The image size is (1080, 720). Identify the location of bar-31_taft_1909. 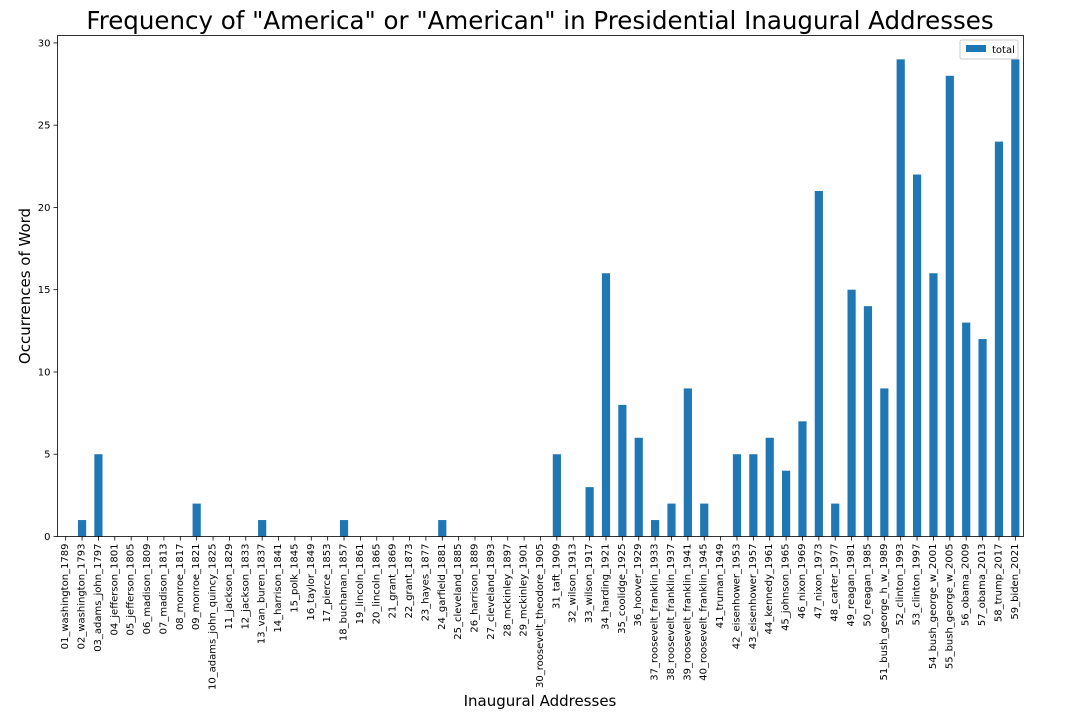
(556, 495).